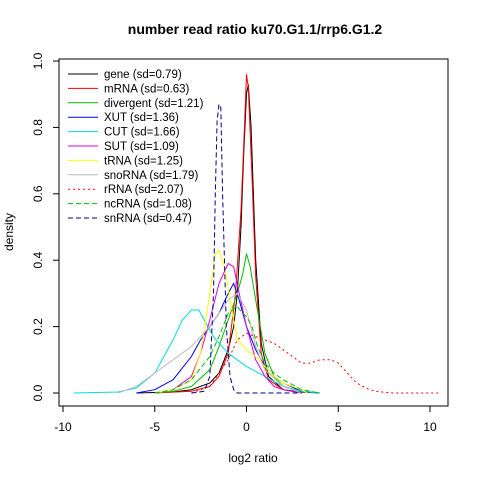 The height and width of the screenshot is (480, 480). What do you see at coordinates (141, 147) in the screenshot?
I see `legend-label-5: SUT (sd=1.09)` at bounding box center [141, 147].